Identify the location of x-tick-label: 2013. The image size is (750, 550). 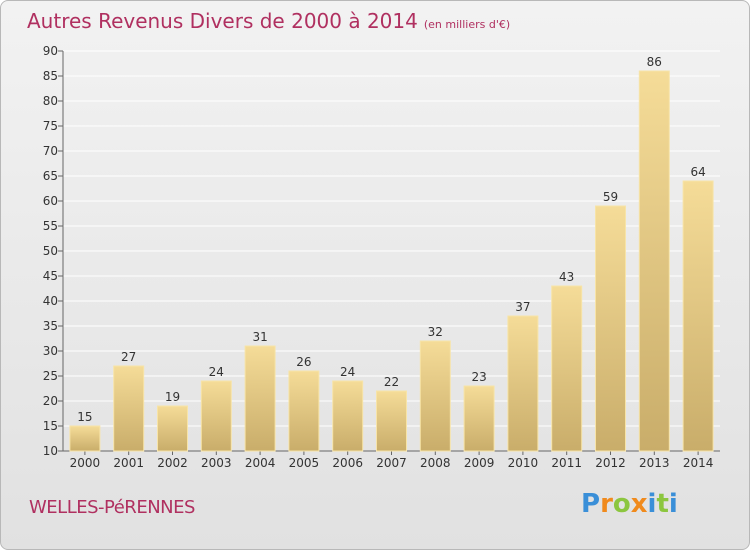
(654, 463).